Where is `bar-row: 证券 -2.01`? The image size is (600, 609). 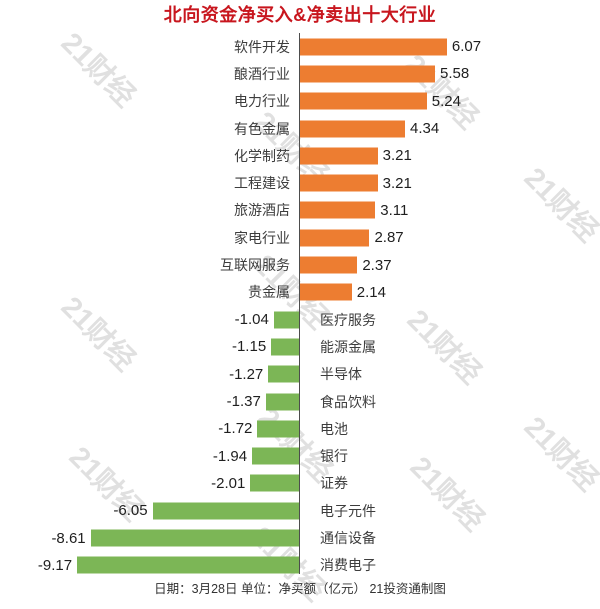 bar-row: 证券 -2.01 is located at coordinates (300, 483).